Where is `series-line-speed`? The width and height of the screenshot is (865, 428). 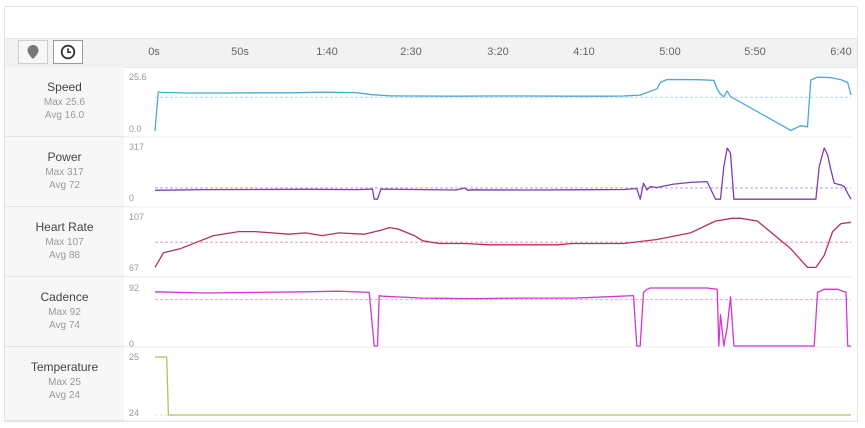
series-line-speed is located at coordinates (503, 104).